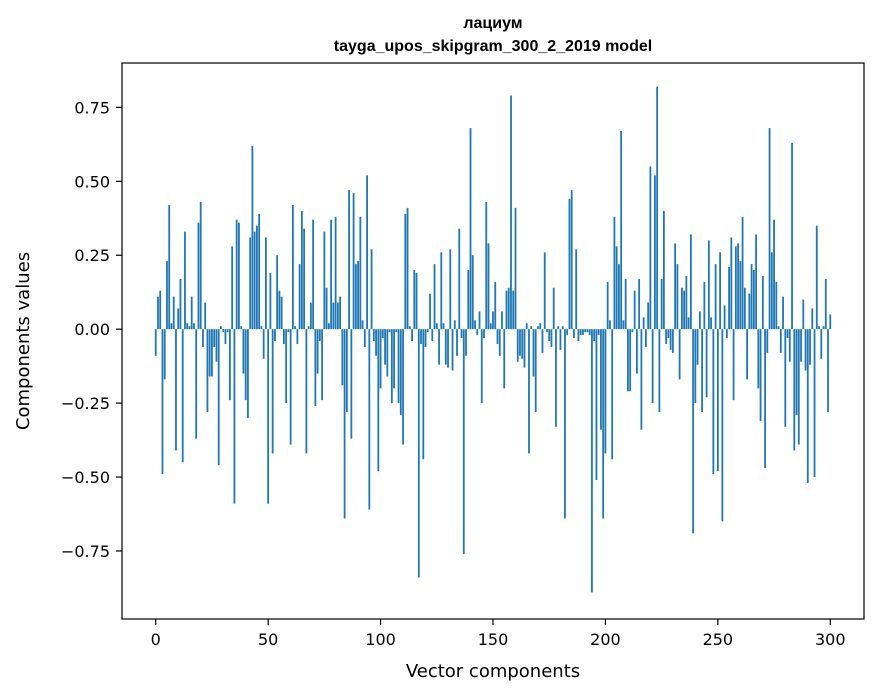  What do you see at coordinates (85, 551) in the screenshot?
I see `y-tick-label: −0.75` at bounding box center [85, 551].